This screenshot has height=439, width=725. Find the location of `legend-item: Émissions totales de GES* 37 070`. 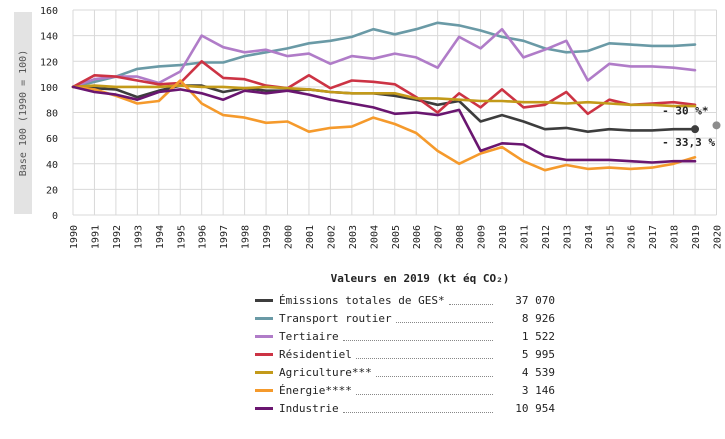

legend-item: Émissions totales de GES* 37 070 is located at coordinates (405, 300).